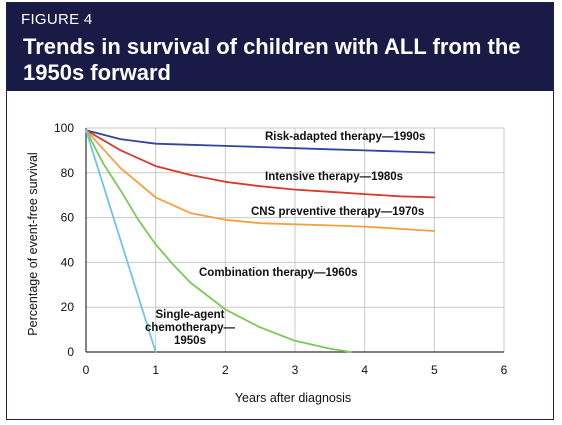  I want to click on y-tick-label: 60, so click(68, 218).